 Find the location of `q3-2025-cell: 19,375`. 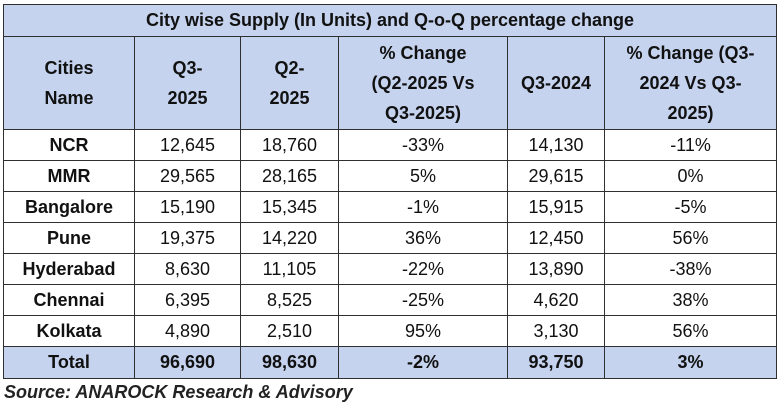

q3-2025-cell: 19,375 is located at coordinates (187, 238).